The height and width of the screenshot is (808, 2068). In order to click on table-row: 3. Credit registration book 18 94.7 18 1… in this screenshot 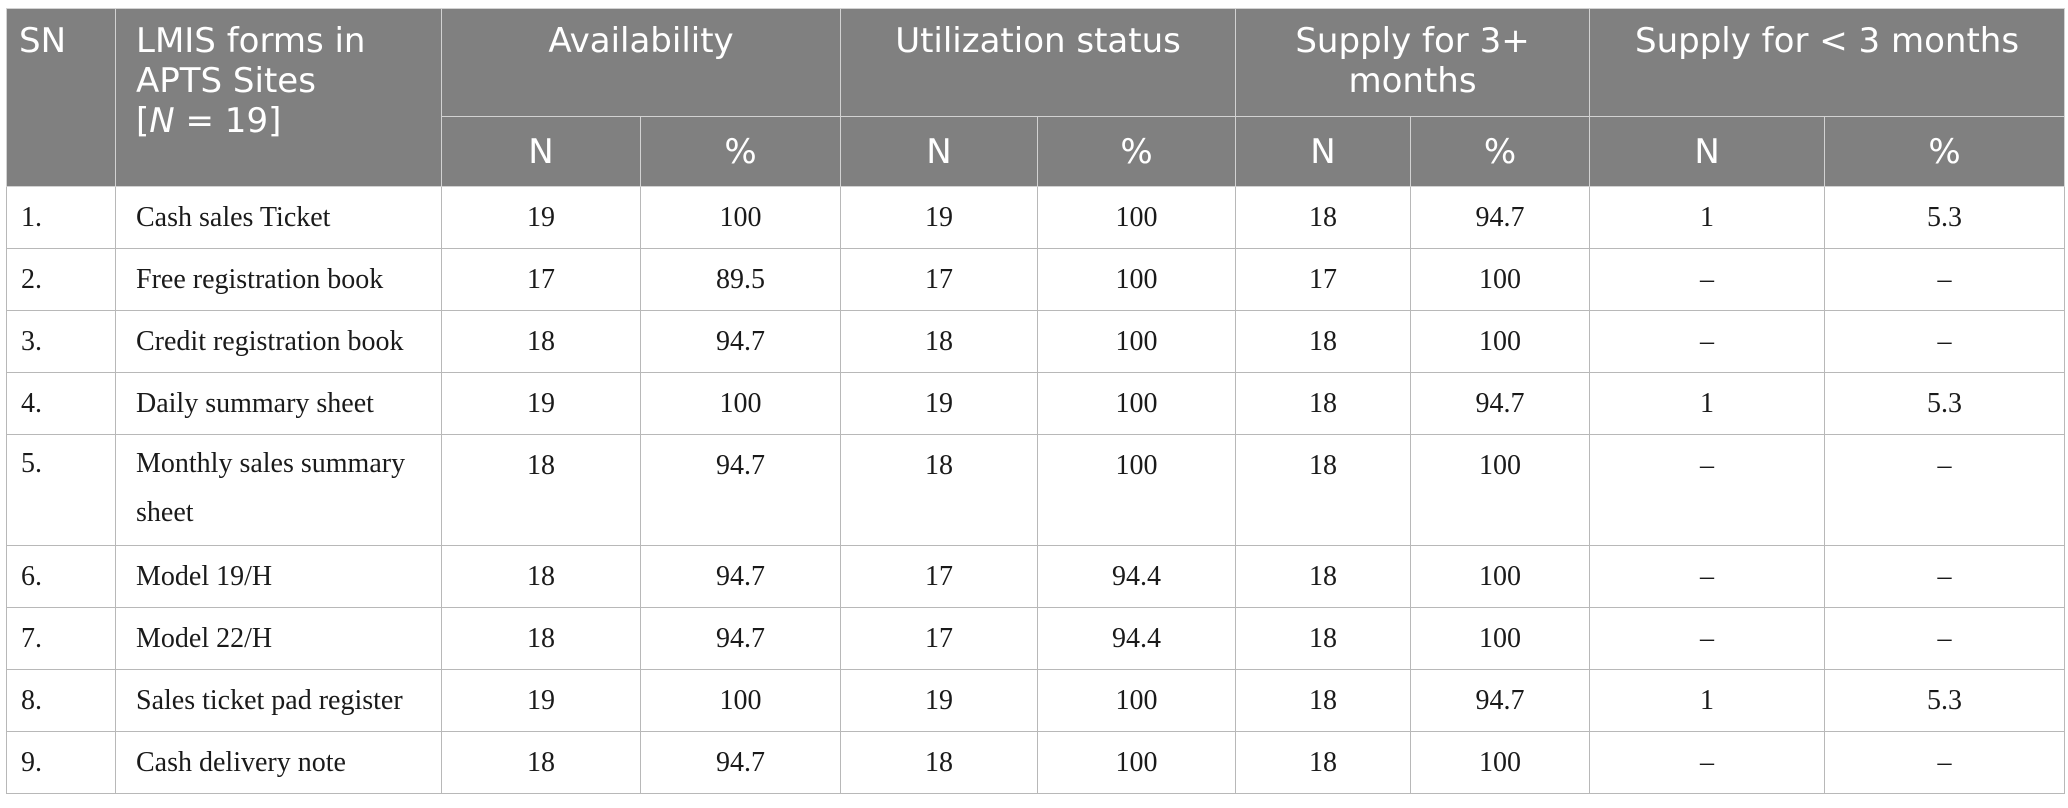, I will do `click(1036, 341)`.